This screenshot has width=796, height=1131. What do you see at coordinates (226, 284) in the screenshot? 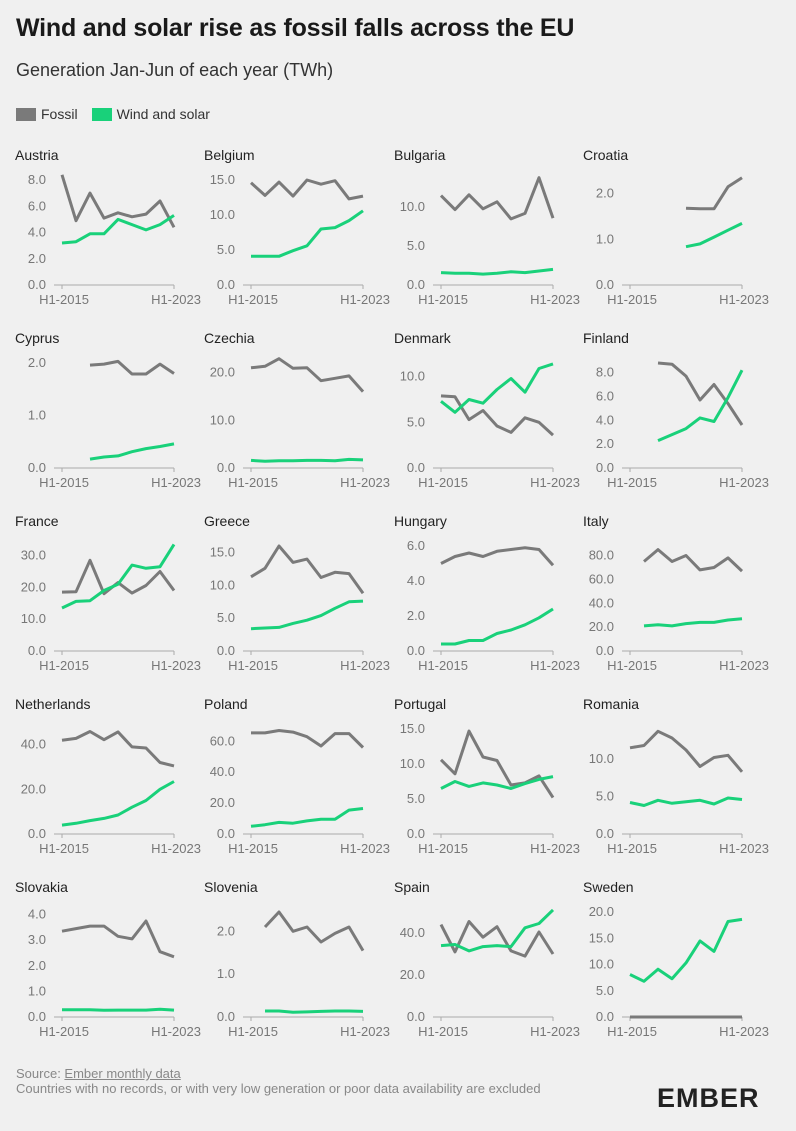
I see `y-tick-label-belgium: 0.0` at bounding box center [226, 284].